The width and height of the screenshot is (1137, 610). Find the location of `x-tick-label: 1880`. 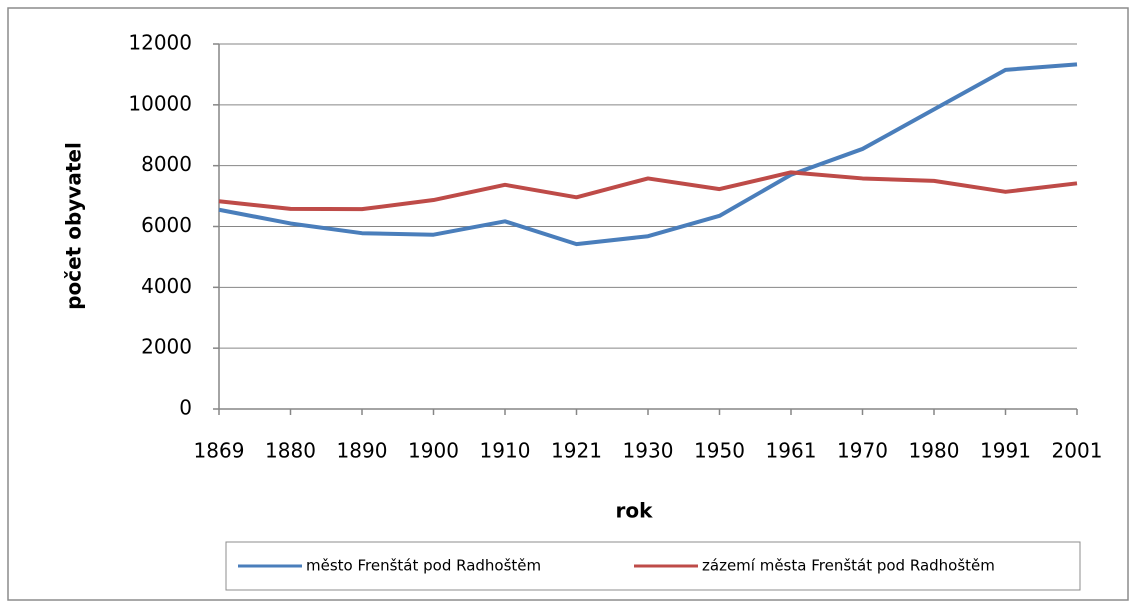

x-tick-label: 1880 is located at coordinates (290, 451).